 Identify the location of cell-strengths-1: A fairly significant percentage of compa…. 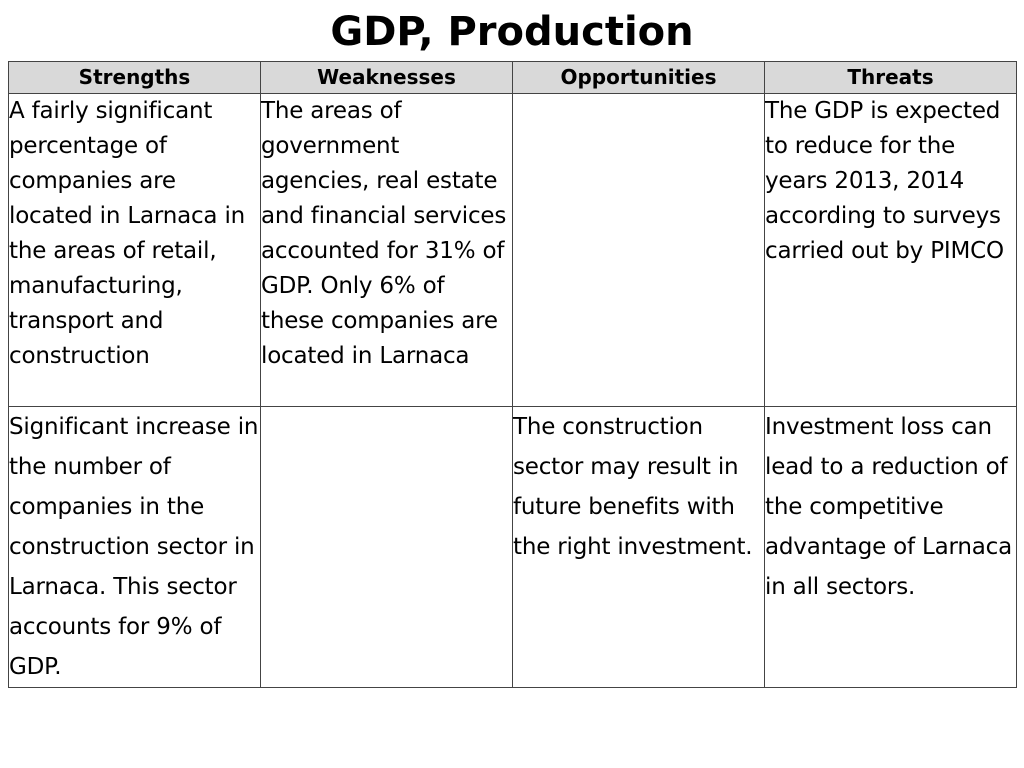
(134, 250).